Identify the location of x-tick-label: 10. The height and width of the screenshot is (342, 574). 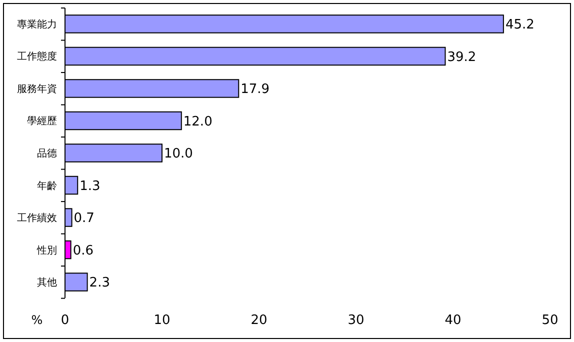
(162, 320).